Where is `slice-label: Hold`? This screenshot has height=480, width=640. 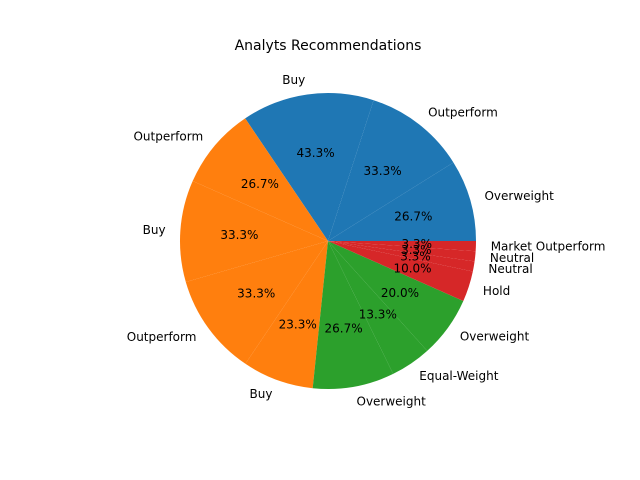
slice-label: Hold is located at coordinates (496, 291).